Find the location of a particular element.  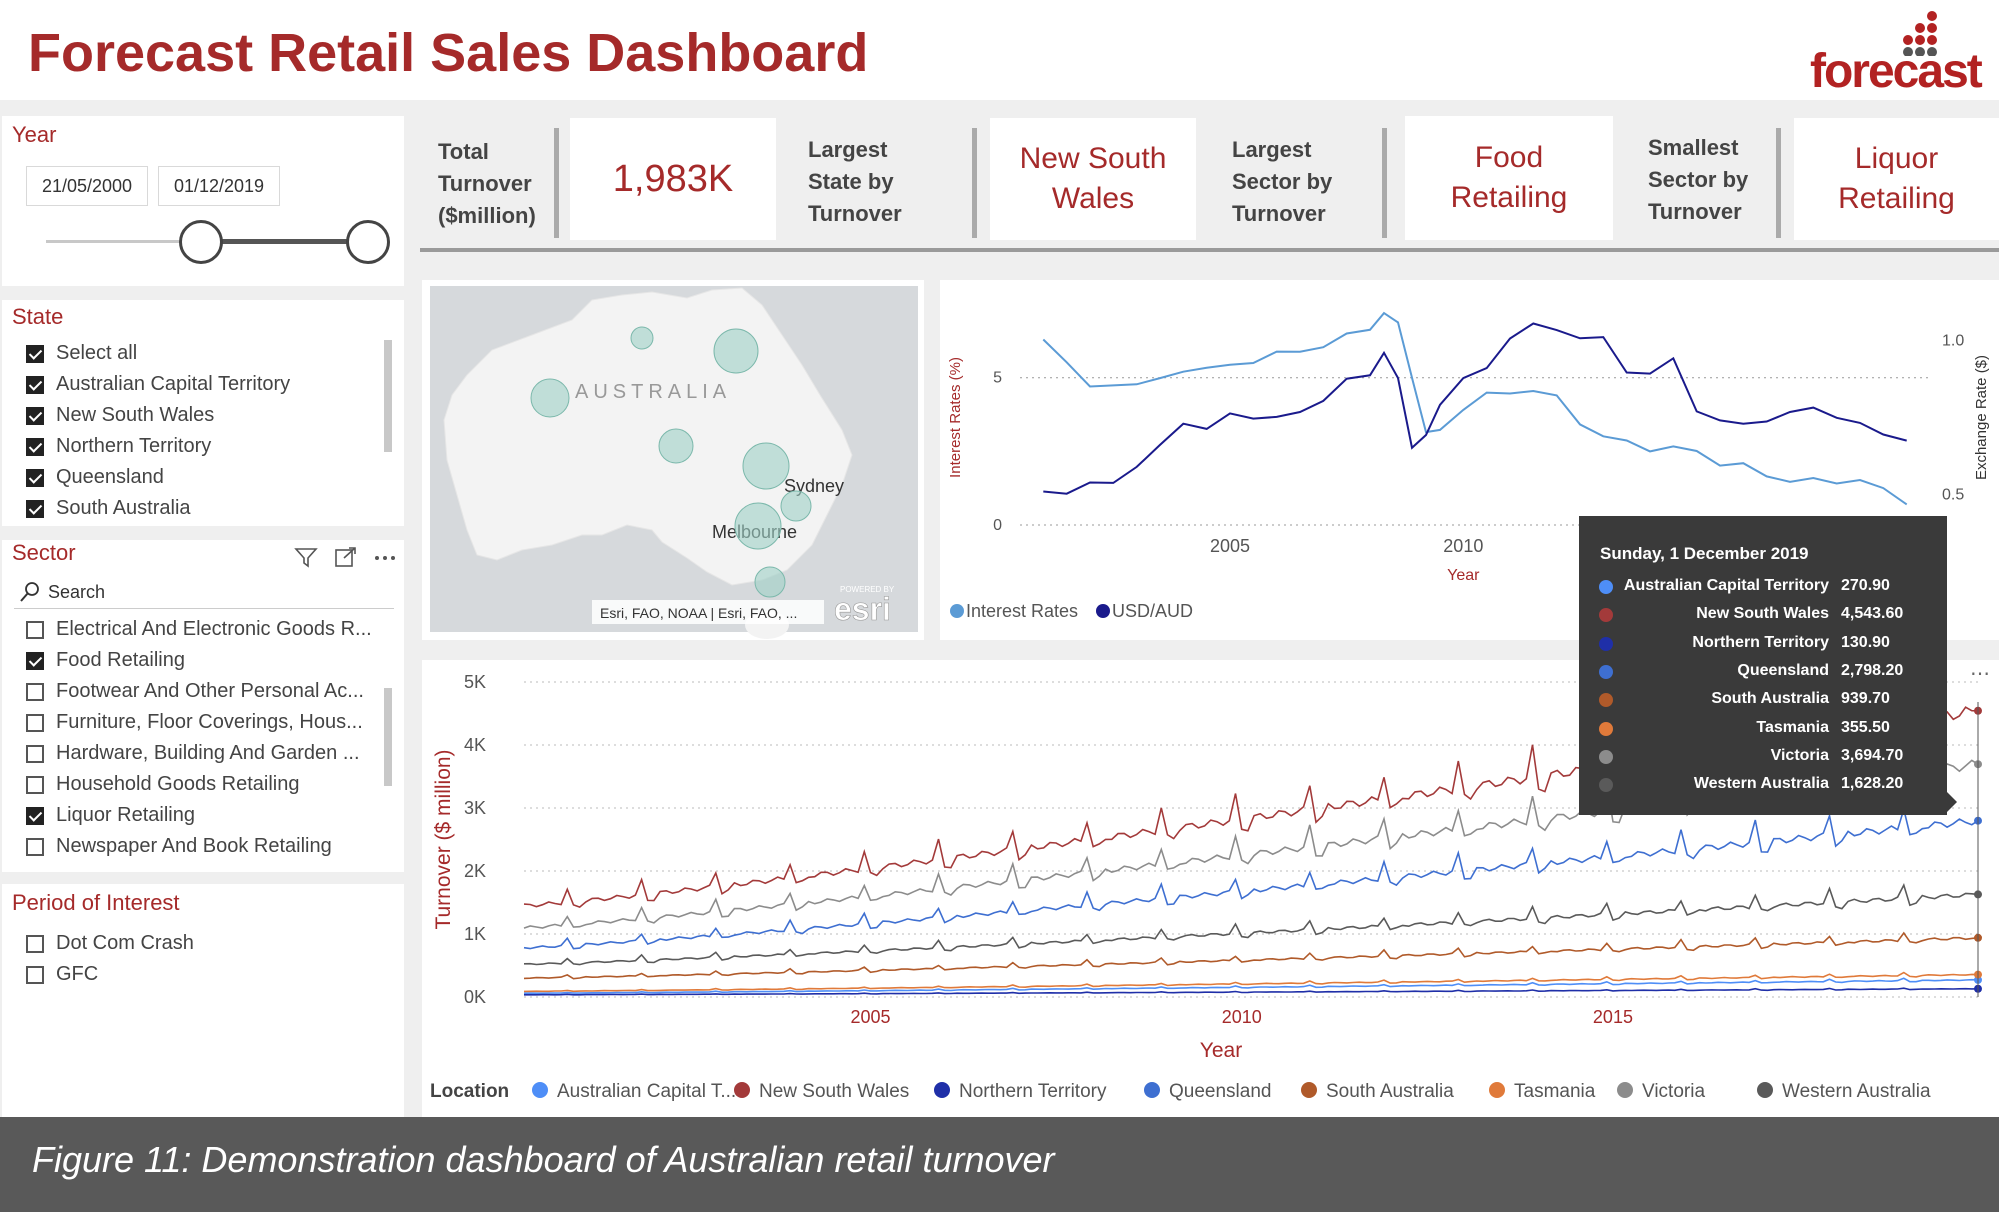

legend-label: Northern Territory is located at coordinates (1033, 1091).